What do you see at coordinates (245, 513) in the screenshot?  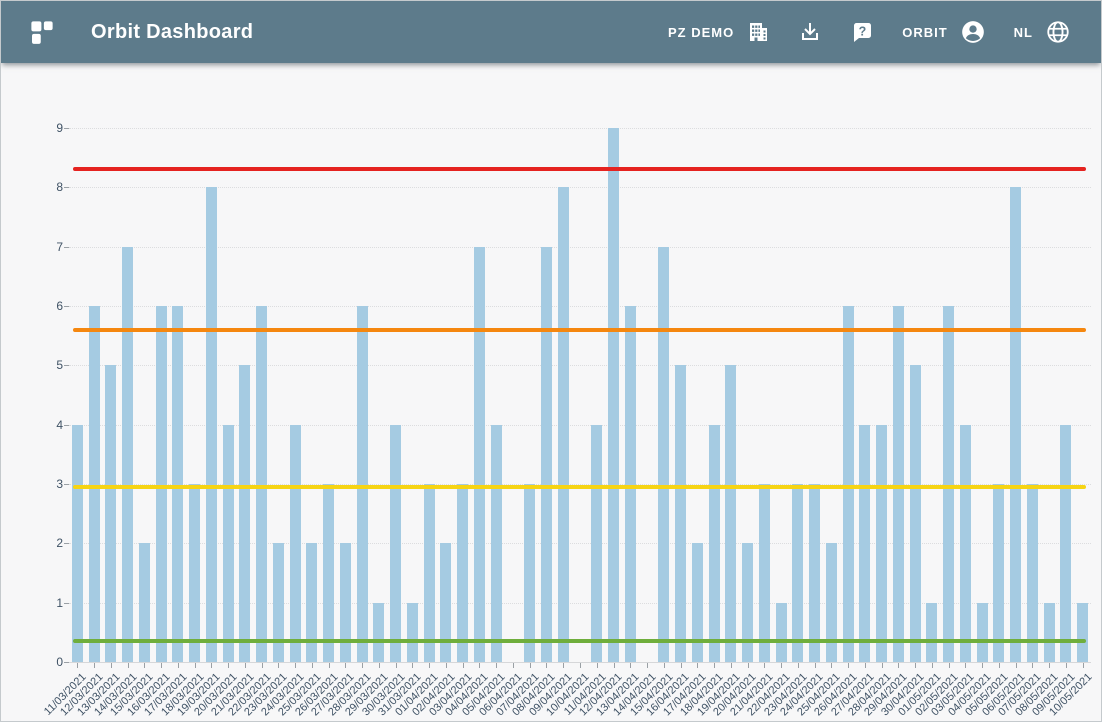 I see `chart-bar-21-03-2021` at bounding box center [245, 513].